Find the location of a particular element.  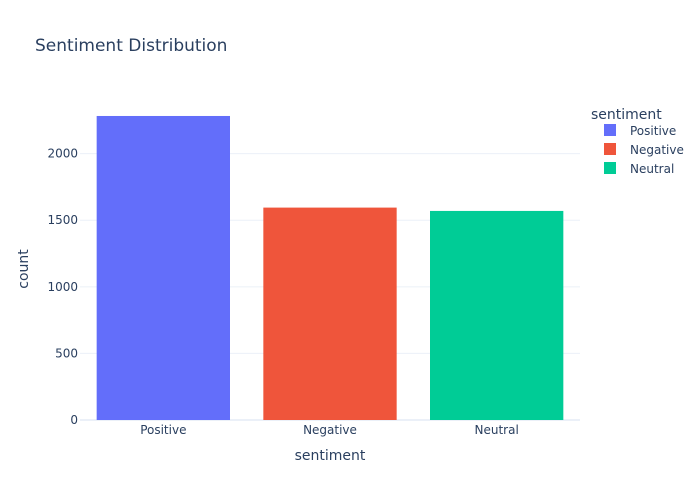

legend-label-negative: Negative is located at coordinates (657, 150).